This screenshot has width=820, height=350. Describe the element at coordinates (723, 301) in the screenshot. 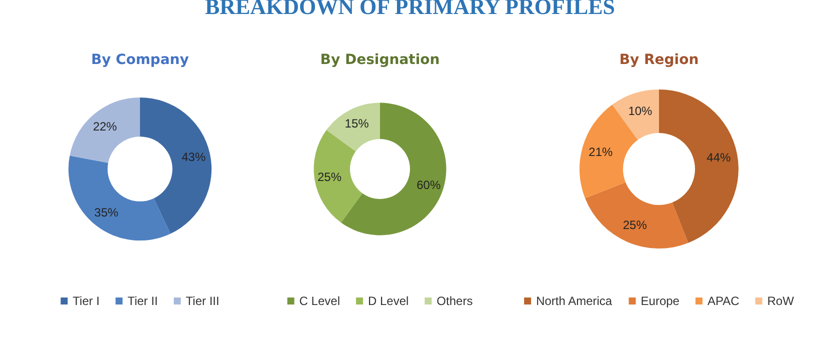

I see `legend-label: APAC` at that location.